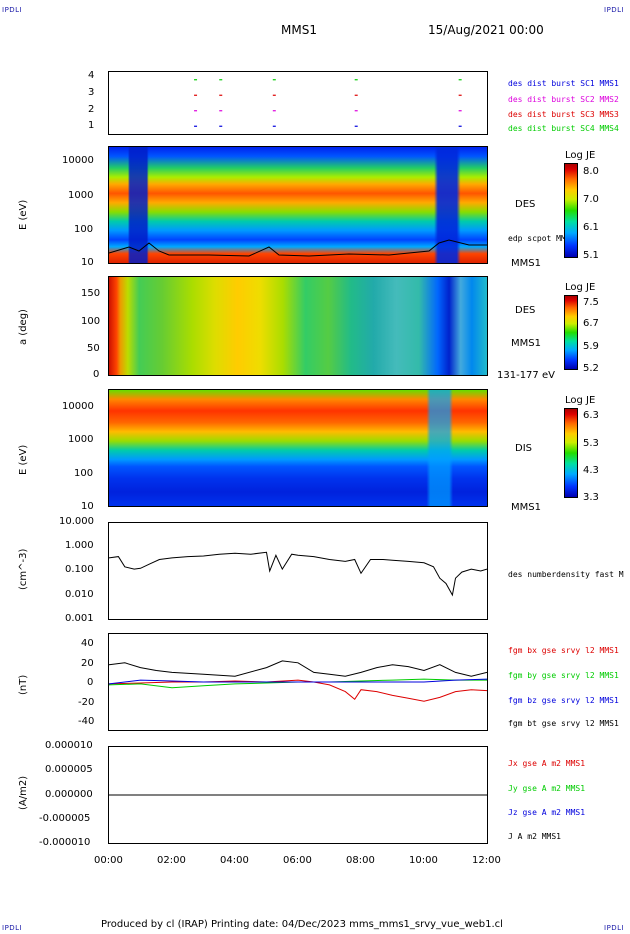 This screenshot has width=630, height=934. Describe the element at coordinates (69, 794) in the screenshot. I see `current-ytick-2: 0.000000` at that location.